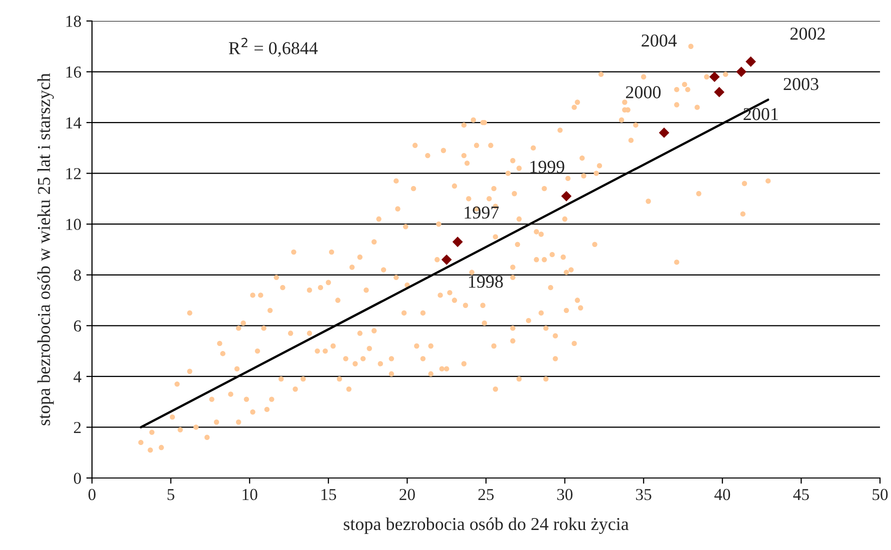 This screenshot has width=891, height=550. I want to click on x-axis-title: stopa bezrobocia osób do 24 roku życia, so click(486, 525).